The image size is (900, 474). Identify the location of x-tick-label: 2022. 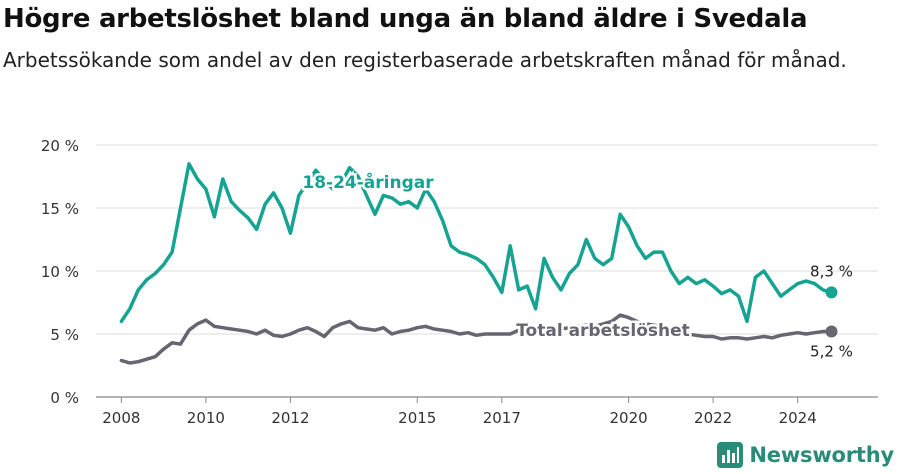
(713, 418).